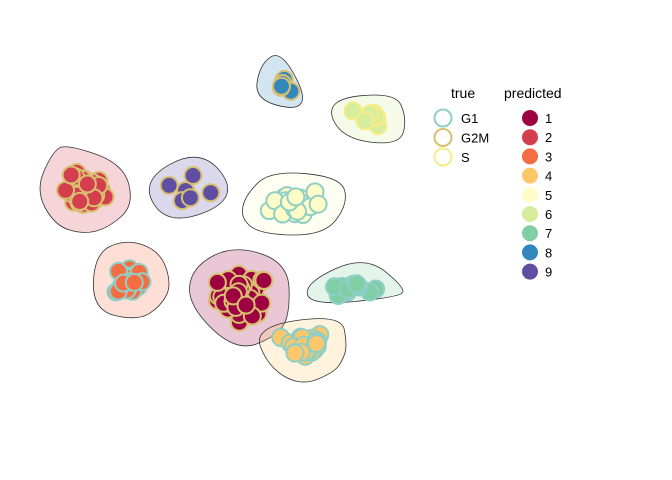  What do you see at coordinates (548, 214) in the screenshot?
I see `legend-predicted-label-6: 6` at bounding box center [548, 214].